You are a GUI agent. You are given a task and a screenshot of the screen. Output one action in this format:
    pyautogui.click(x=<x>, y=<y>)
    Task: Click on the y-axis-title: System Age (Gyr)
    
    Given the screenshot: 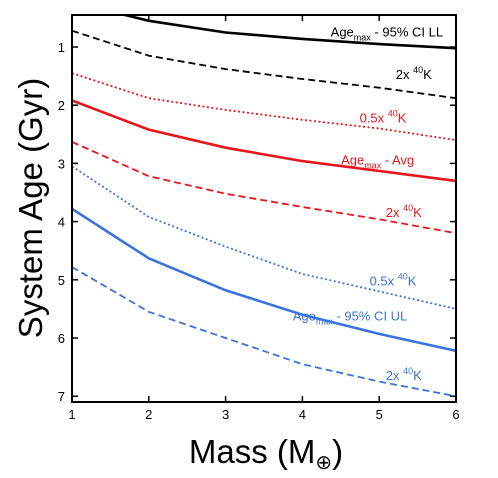 What is the action you would take?
    pyautogui.click(x=30, y=208)
    